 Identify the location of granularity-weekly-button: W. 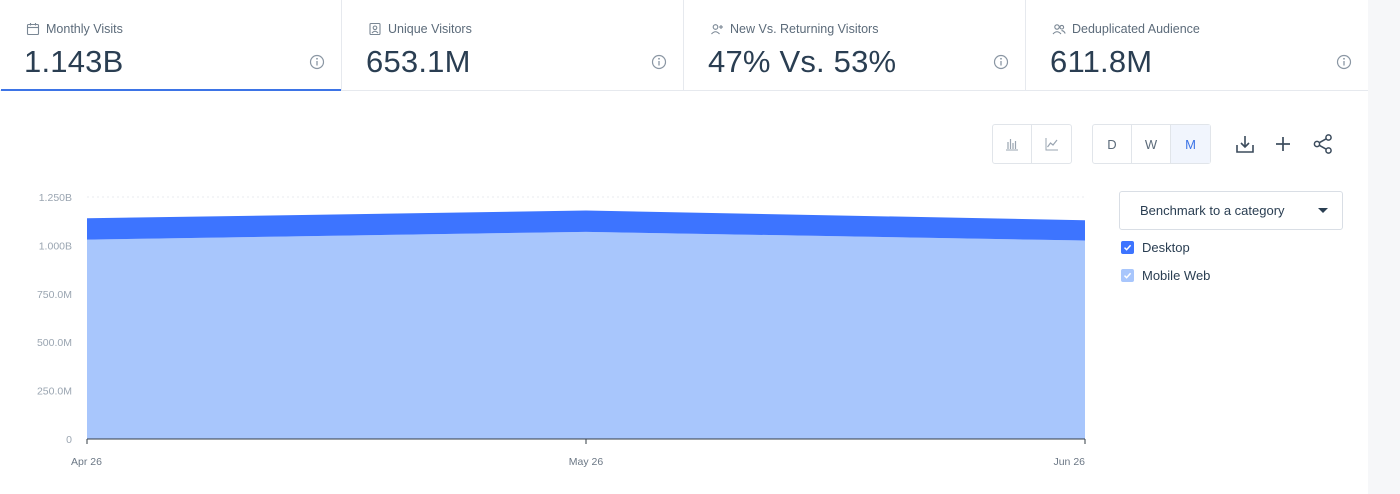
(1151, 144).